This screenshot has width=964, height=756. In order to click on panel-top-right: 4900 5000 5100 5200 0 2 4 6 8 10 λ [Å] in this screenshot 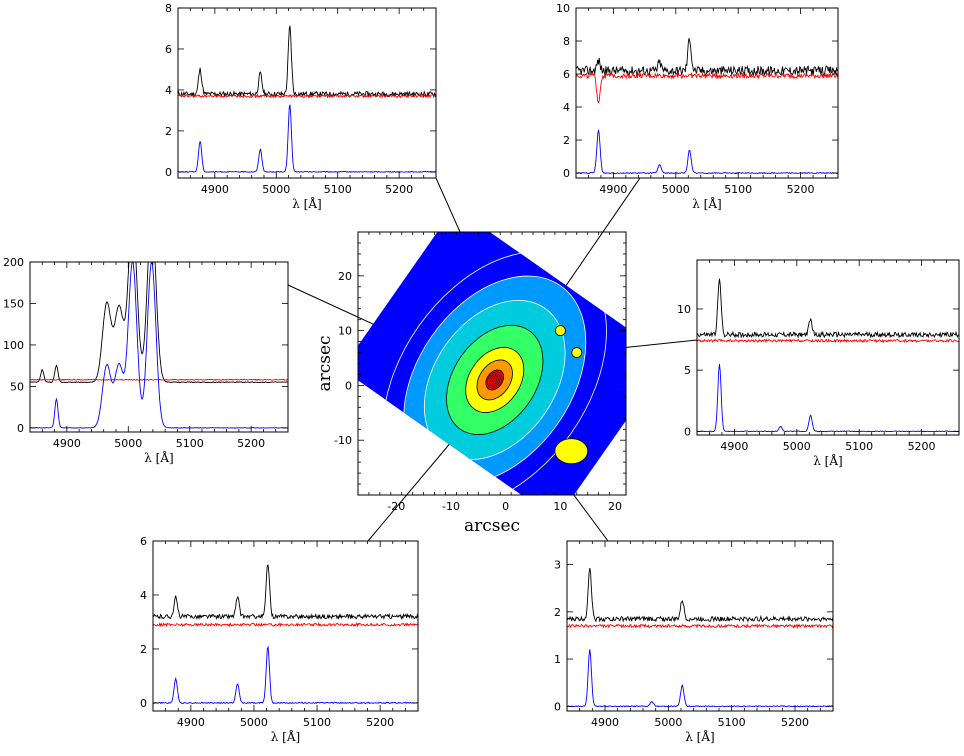, I will do `click(697, 106)`.